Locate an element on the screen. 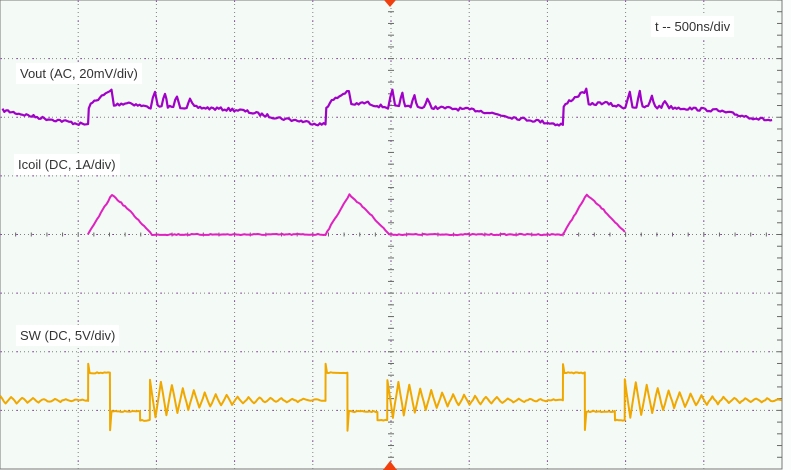 The width and height of the screenshot is (791, 470). channel-label-icoil: Icoil (DC, 1A/div) is located at coordinates (67, 164).